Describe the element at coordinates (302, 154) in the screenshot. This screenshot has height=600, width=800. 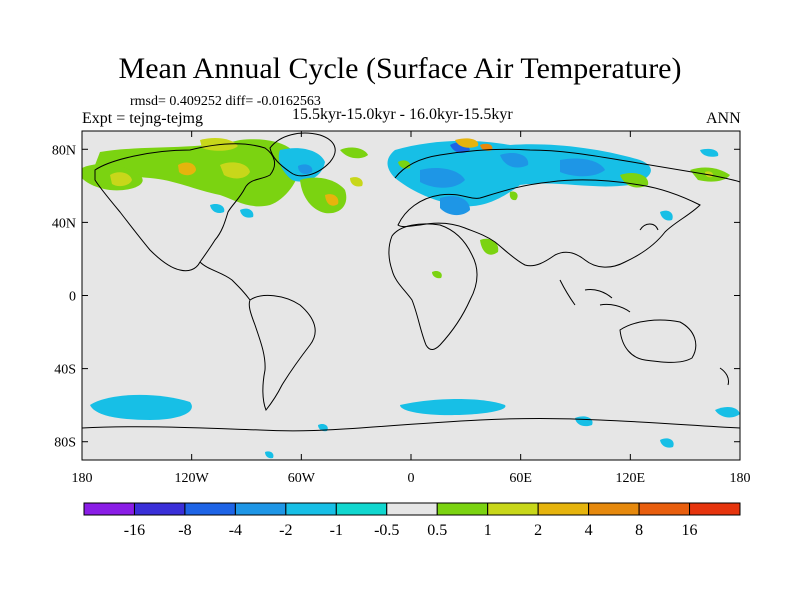
I see `greenland-coast` at that location.